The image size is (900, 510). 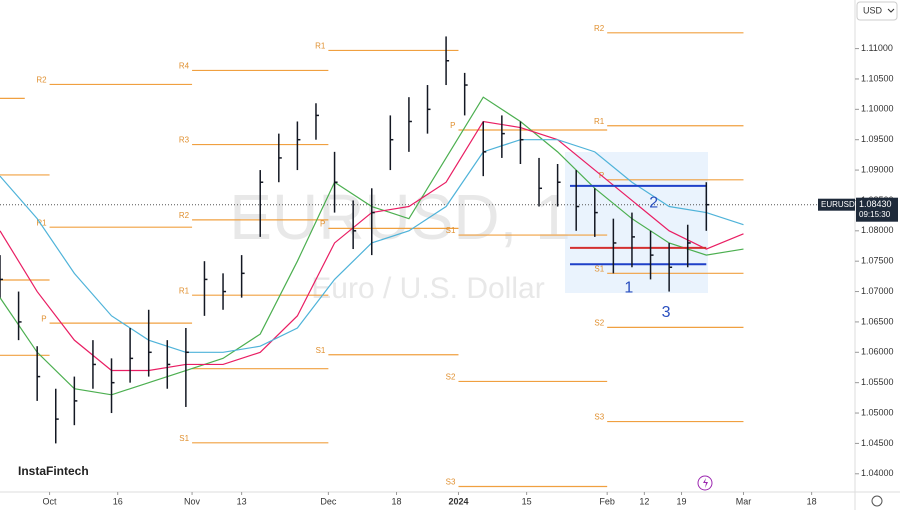 I want to click on logo-box, so click(x=105, y=472).